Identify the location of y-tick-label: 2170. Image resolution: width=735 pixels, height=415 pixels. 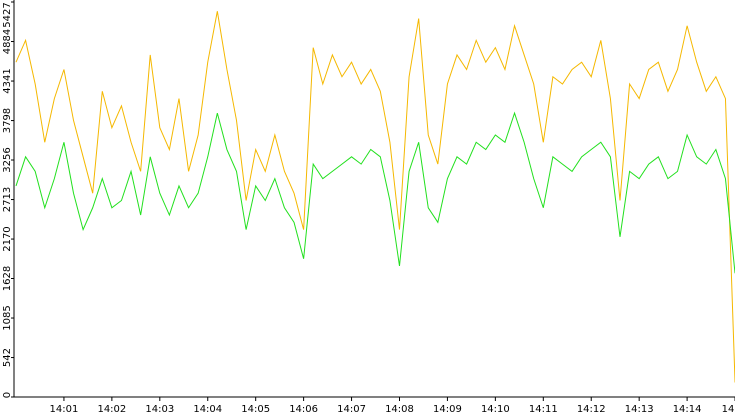
(7, 238).